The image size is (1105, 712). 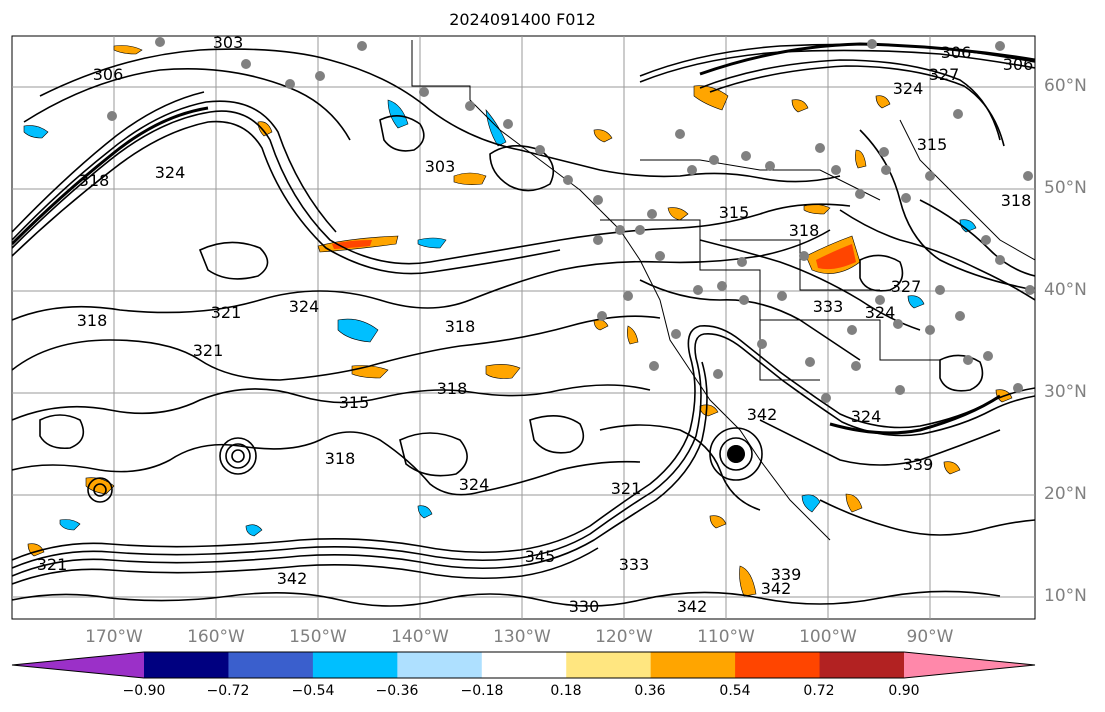 I want to click on colorbar-tick-label: −0.36, so click(x=397, y=691).